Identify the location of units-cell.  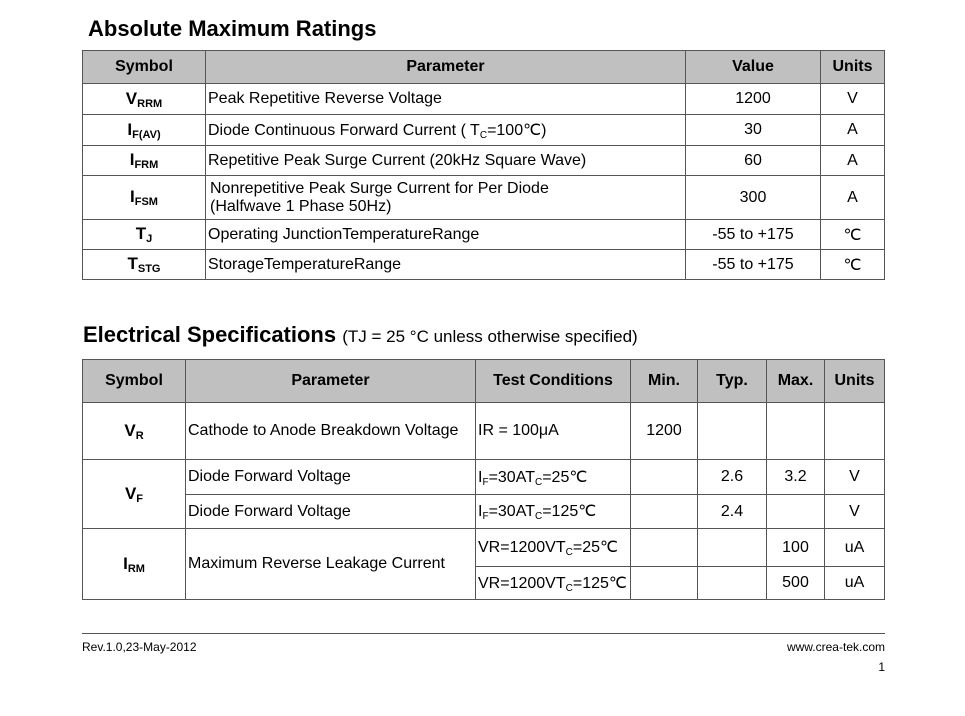
(854, 431).